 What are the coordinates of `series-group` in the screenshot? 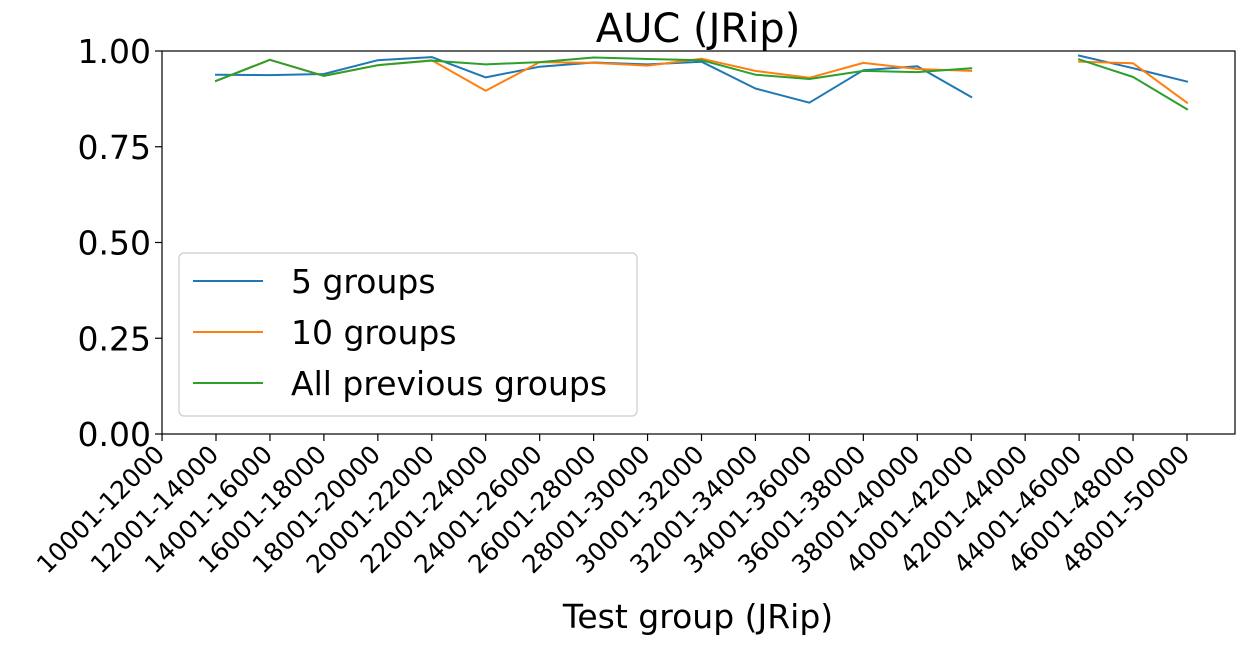 It's located at (701, 82).